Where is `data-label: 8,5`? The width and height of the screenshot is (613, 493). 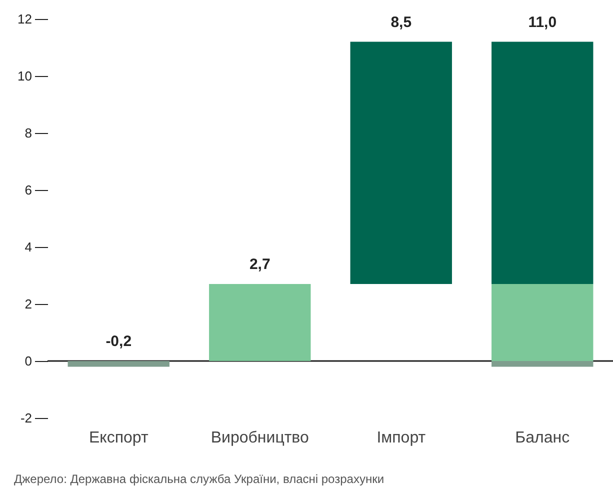 data-label: 8,5 is located at coordinates (401, 22).